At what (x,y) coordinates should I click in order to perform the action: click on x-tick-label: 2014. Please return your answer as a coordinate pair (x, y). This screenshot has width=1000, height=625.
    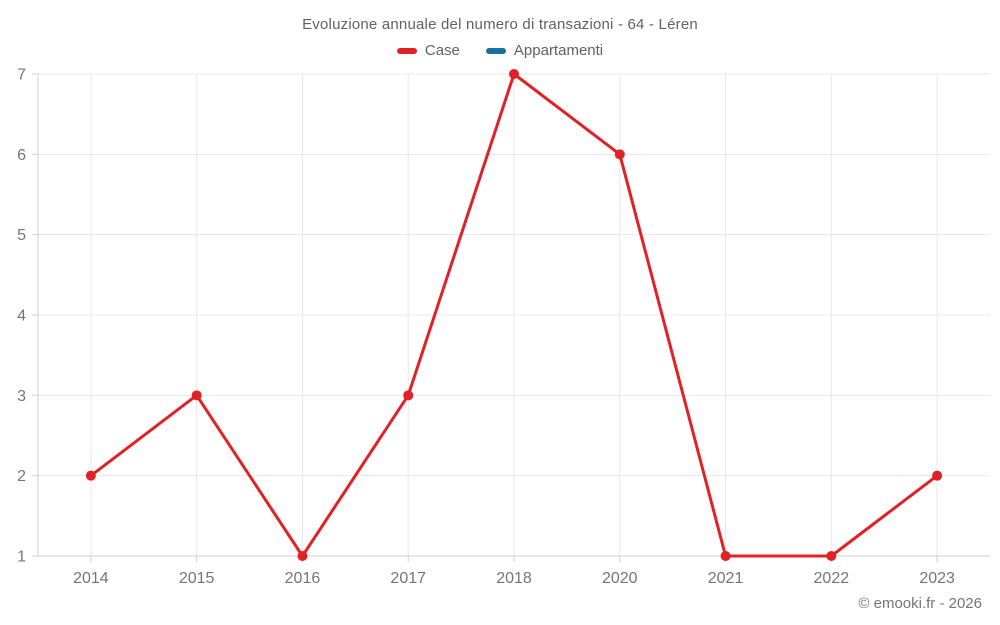
    Looking at the image, I should click on (91, 578).